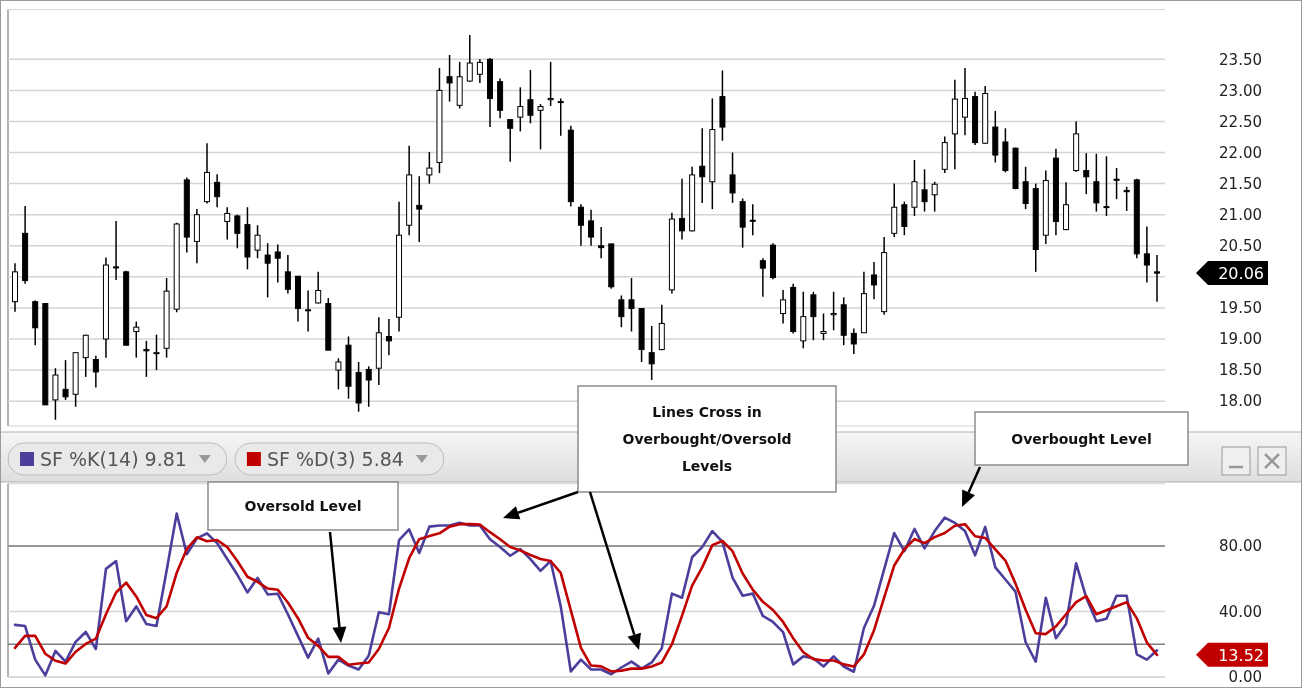 This screenshot has height=688, width=1302. What do you see at coordinates (1240, 183) in the screenshot?
I see `y-tick-label: 21.50` at bounding box center [1240, 183].